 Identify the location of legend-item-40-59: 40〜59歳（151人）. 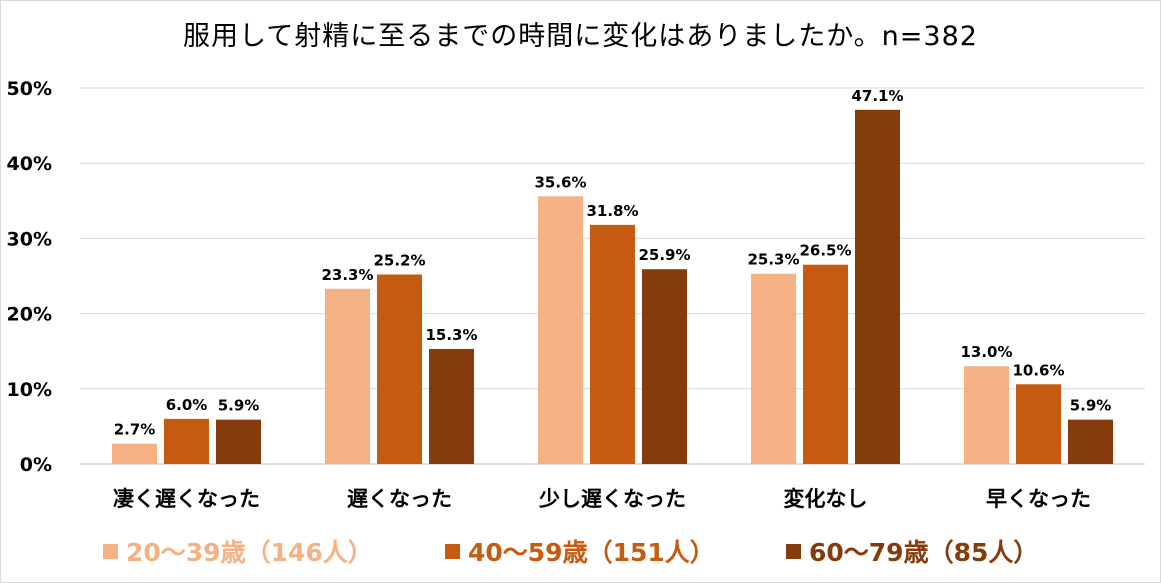
(580, 551).